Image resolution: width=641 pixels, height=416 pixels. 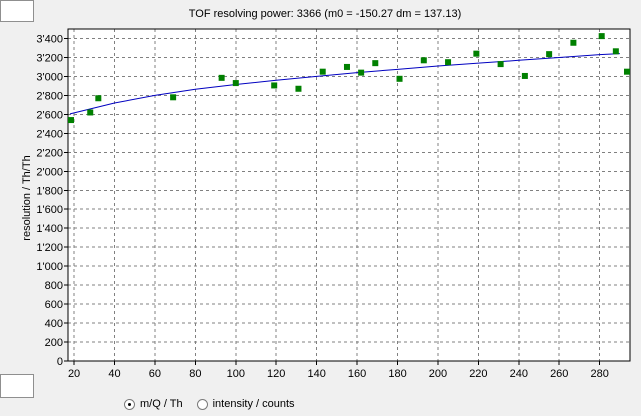 What do you see at coordinates (49, 115) in the screenshot?
I see `y-tick-label: 2'600` at bounding box center [49, 115].